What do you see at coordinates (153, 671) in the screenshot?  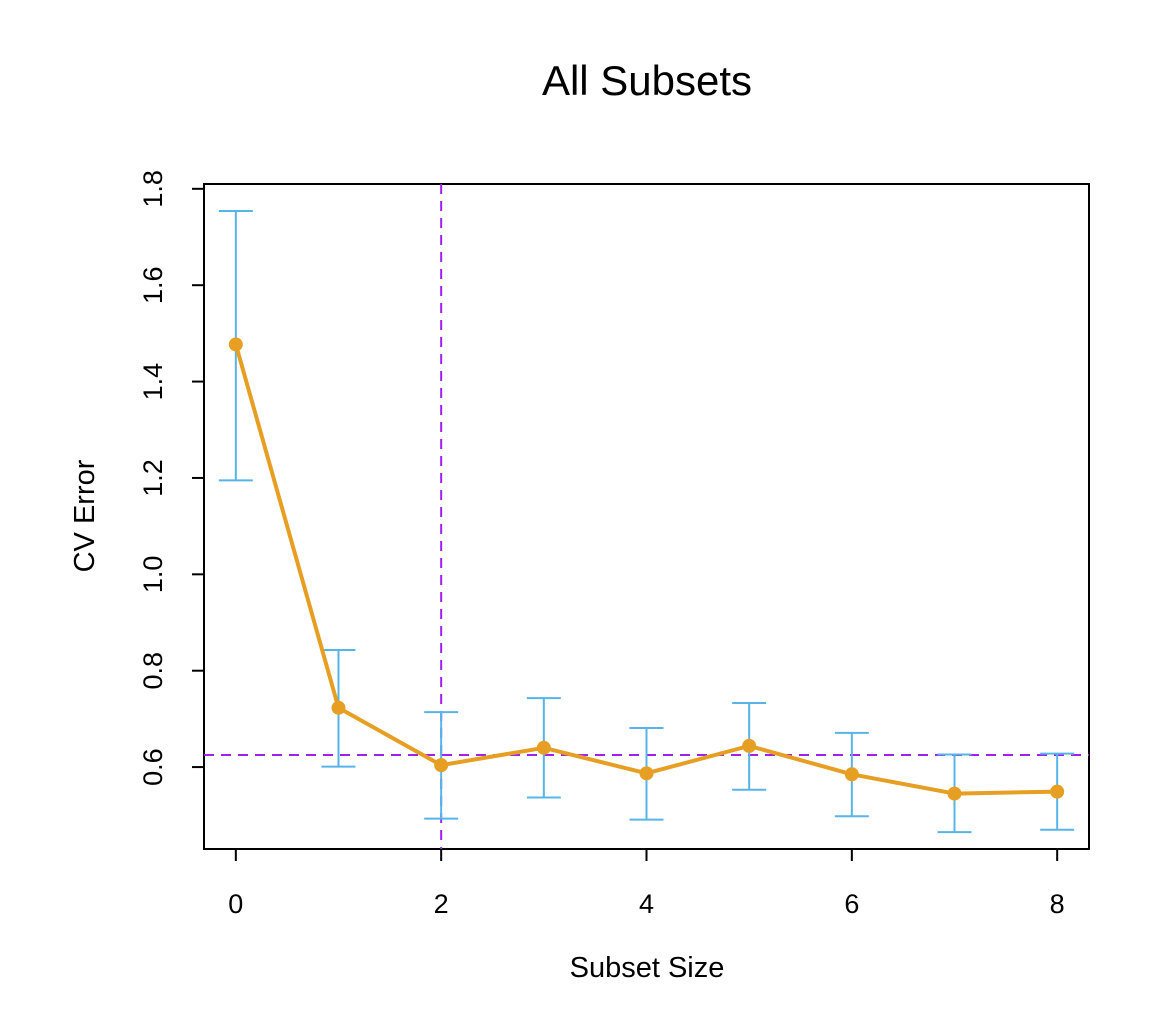 I see `y-tick-label: 0.8` at bounding box center [153, 671].